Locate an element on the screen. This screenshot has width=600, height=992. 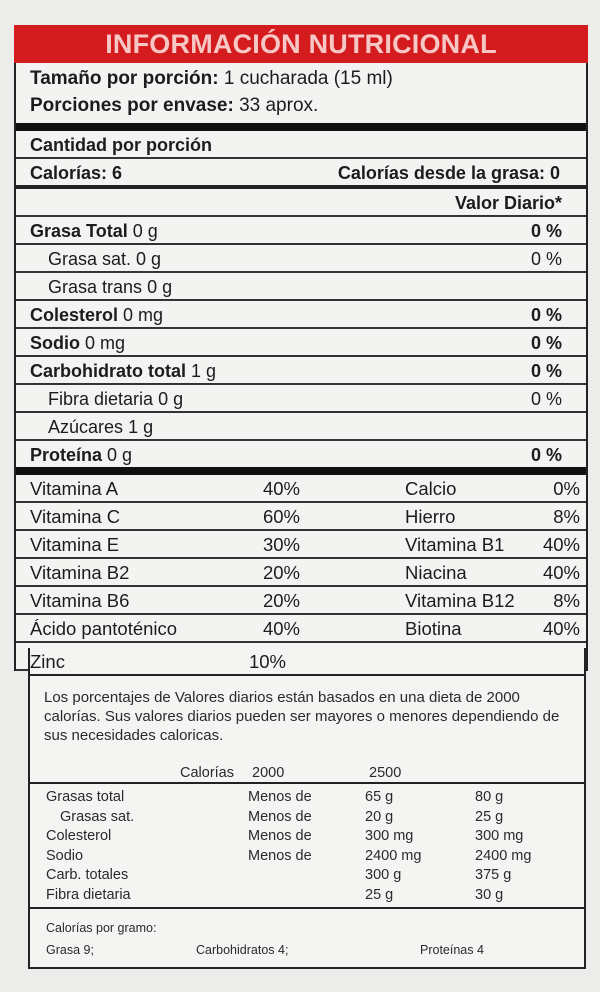
carb-calories: Carbohidratos 4; is located at coordinates (242, 950).